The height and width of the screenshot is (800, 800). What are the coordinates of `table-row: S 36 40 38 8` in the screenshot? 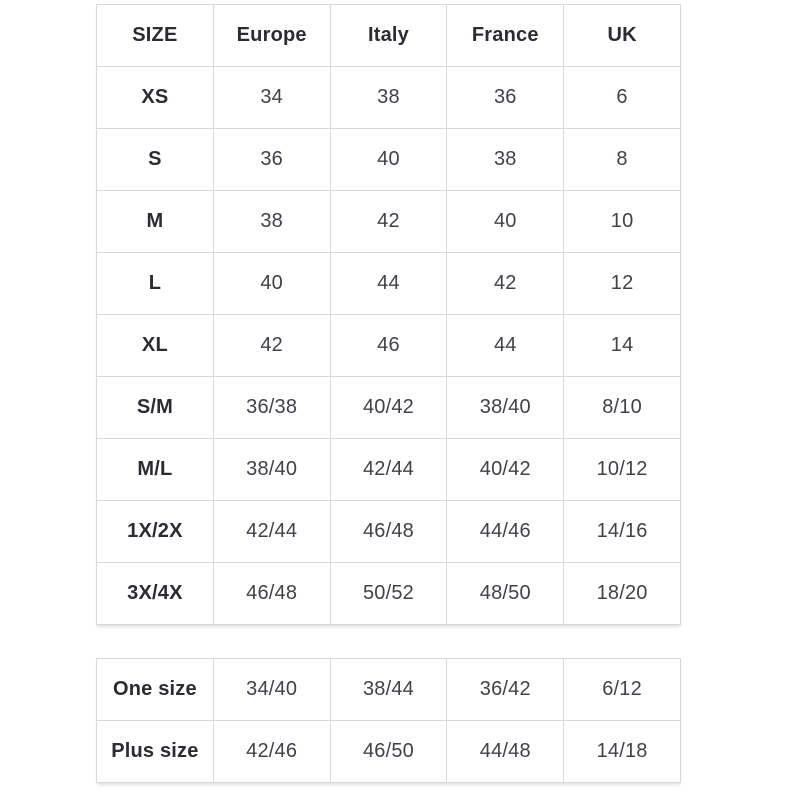 It's located at (388, 159).